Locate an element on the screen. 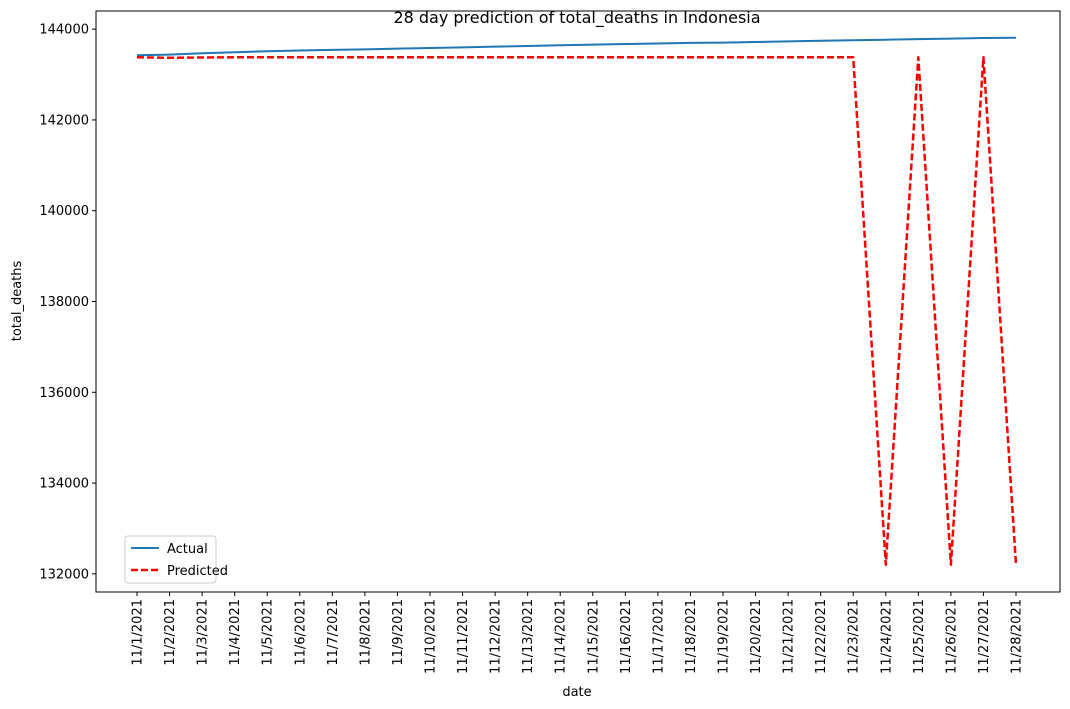 The image size is (1070, 709). x-tick-label: 11/3/2021 is located at coordinates (203, 632).